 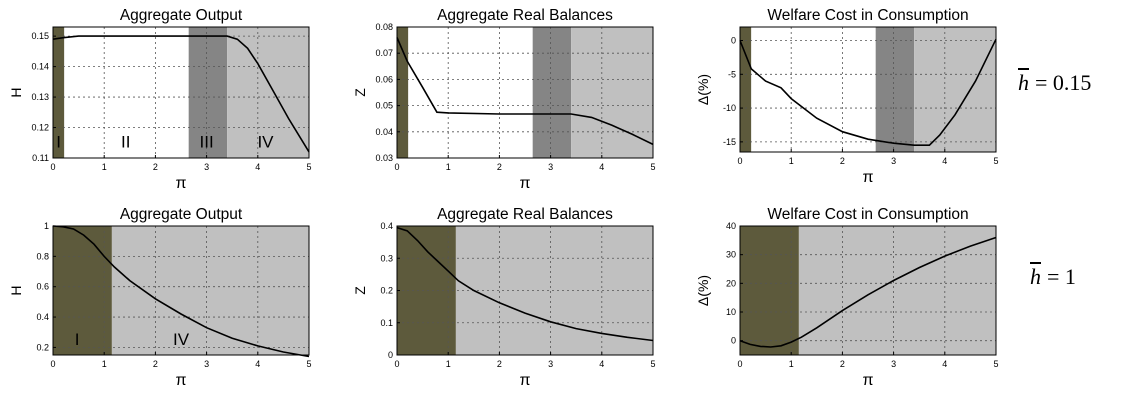 I want to click on y-tick-label: 1, so click(x=46, y=226).